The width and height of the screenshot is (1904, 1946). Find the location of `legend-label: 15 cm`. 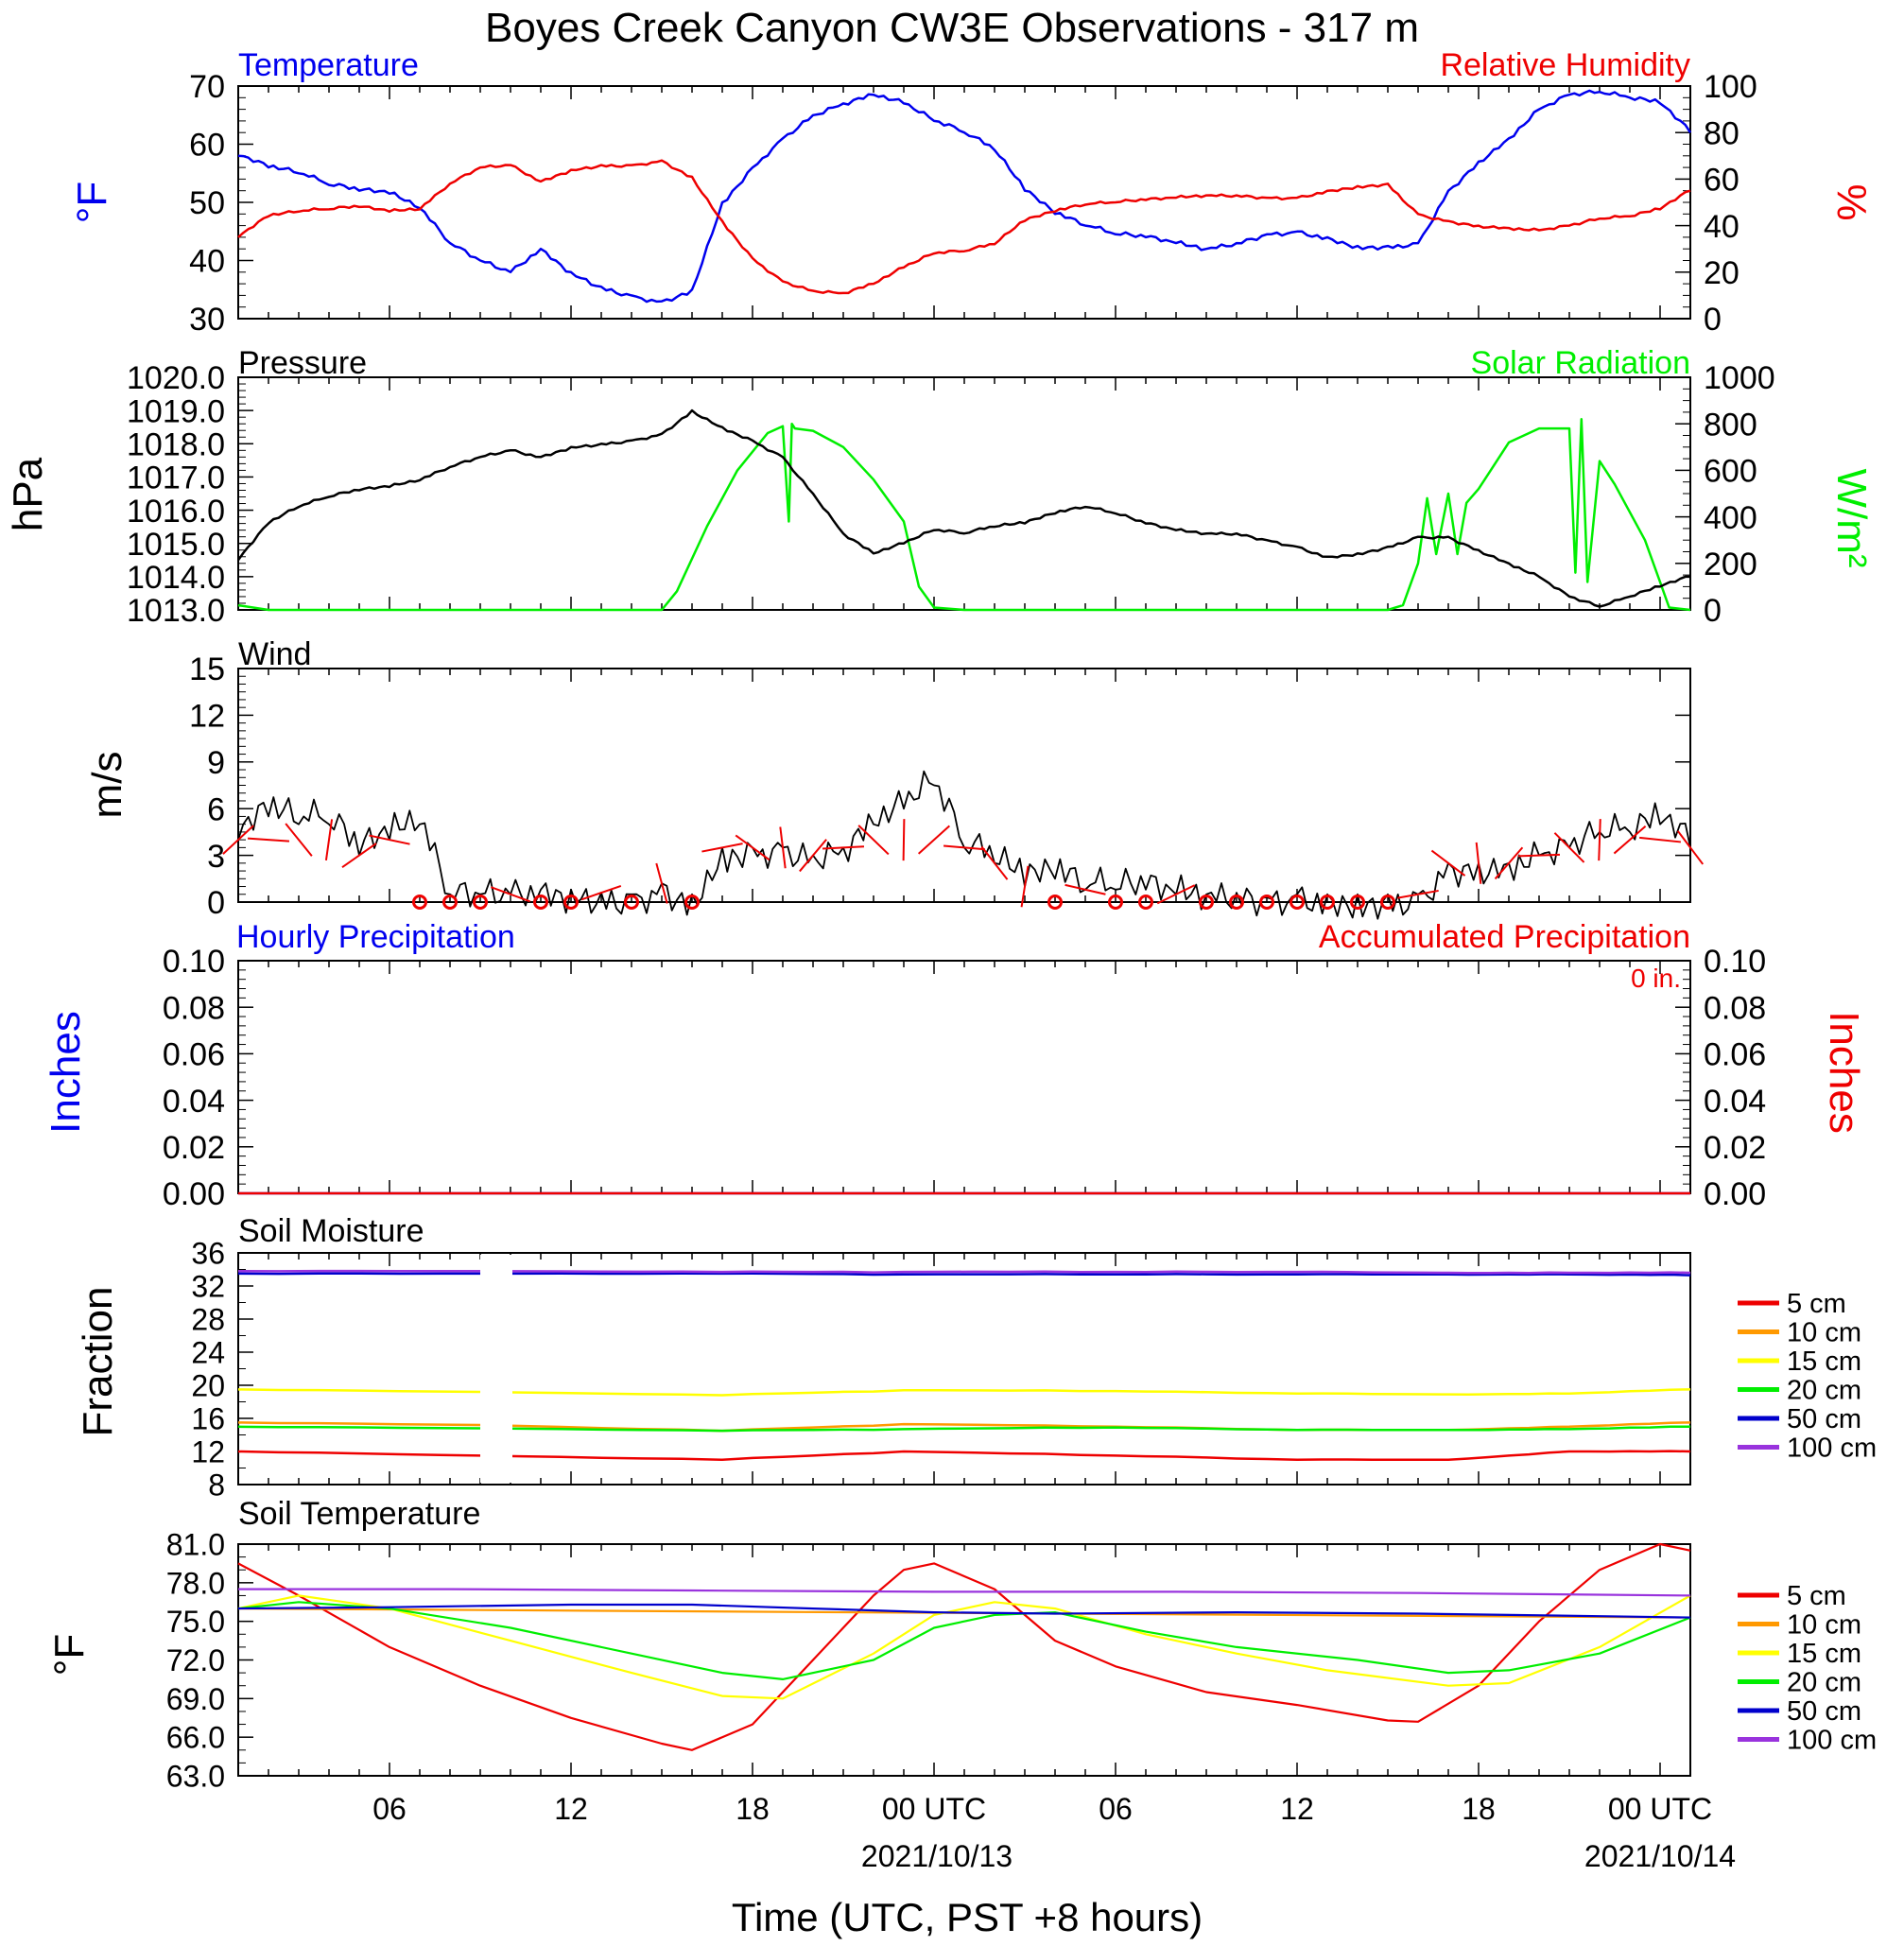

legend-label: 15 cm is located at coordinates (1824, 1654).